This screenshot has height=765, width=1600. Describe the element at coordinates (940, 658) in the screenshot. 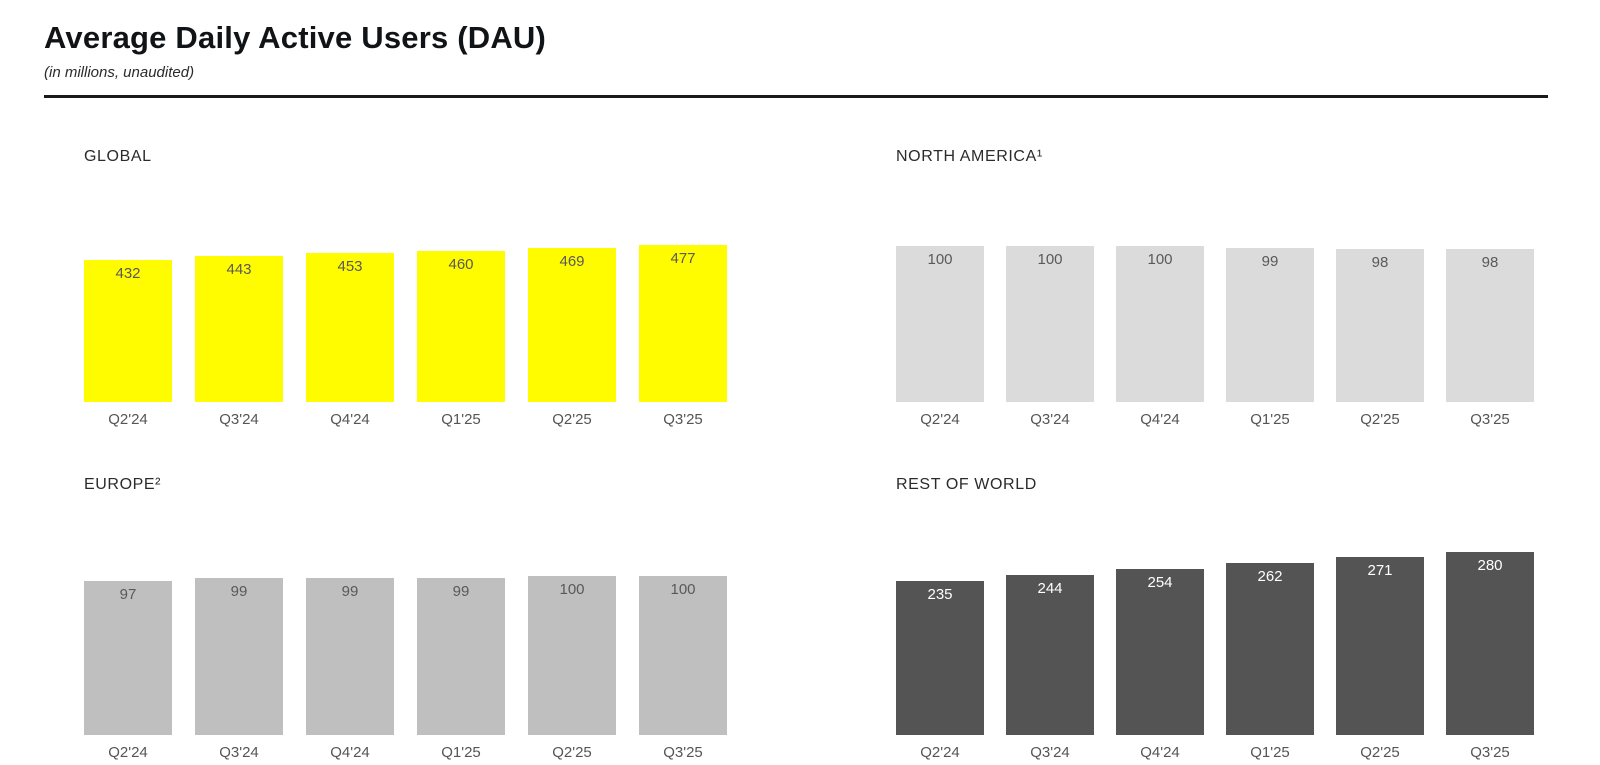

I see `bar: 235` at that location.